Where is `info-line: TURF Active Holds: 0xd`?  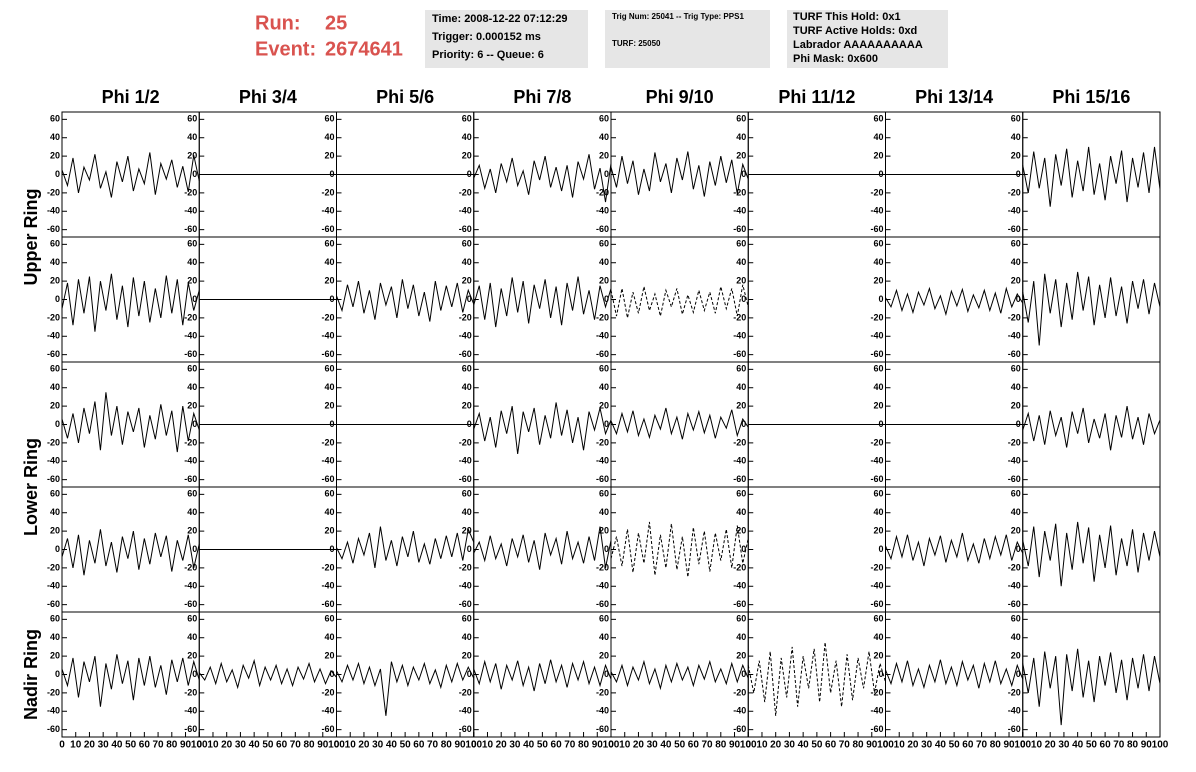
info-line: TURF Active Holds: 0xd is located at coordinates (855, 31).